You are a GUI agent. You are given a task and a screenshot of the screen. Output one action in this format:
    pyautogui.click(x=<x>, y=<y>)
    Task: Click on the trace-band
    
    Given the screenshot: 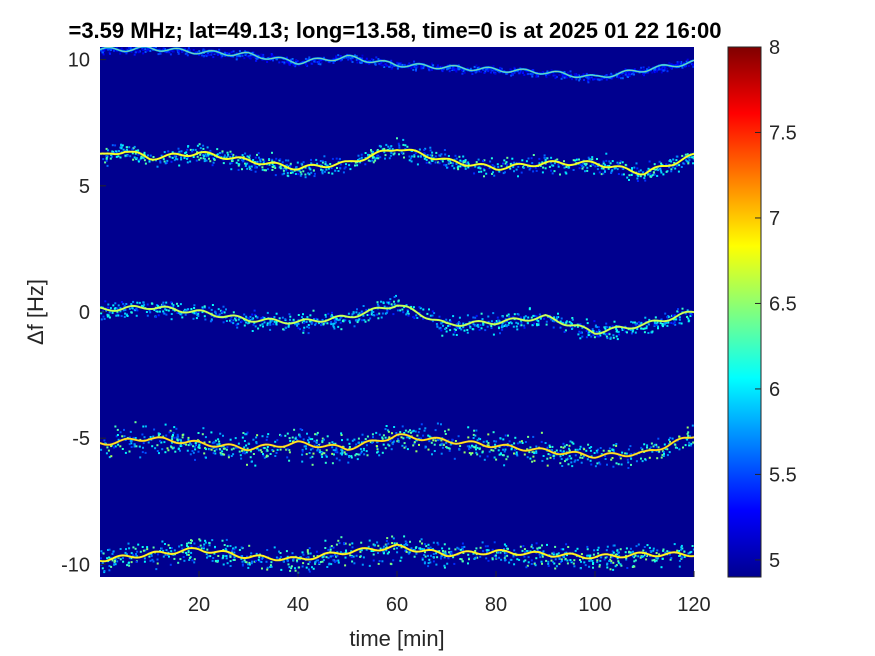 What is the action you would take?
    pyautogui.click(x=397, y=159)
    